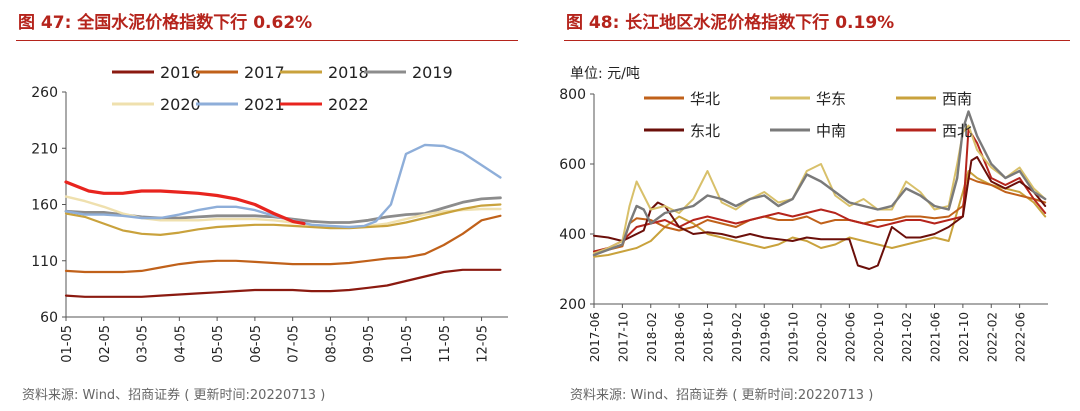  I want to click on series-line-2016, so click(283, 283).